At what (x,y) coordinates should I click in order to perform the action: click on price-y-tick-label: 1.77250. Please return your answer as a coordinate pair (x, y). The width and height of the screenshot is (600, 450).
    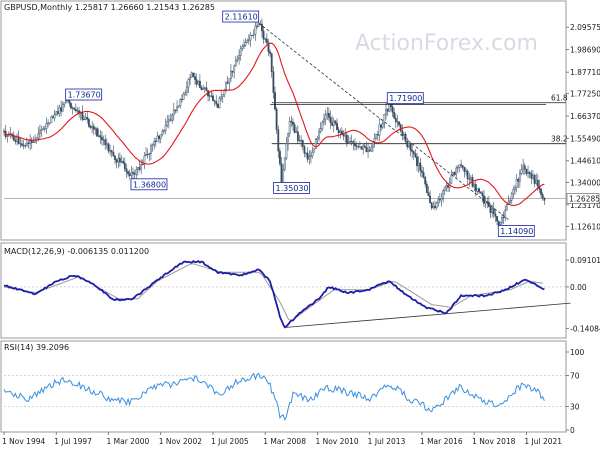
    Looking at the image, I should click on (585, 94).